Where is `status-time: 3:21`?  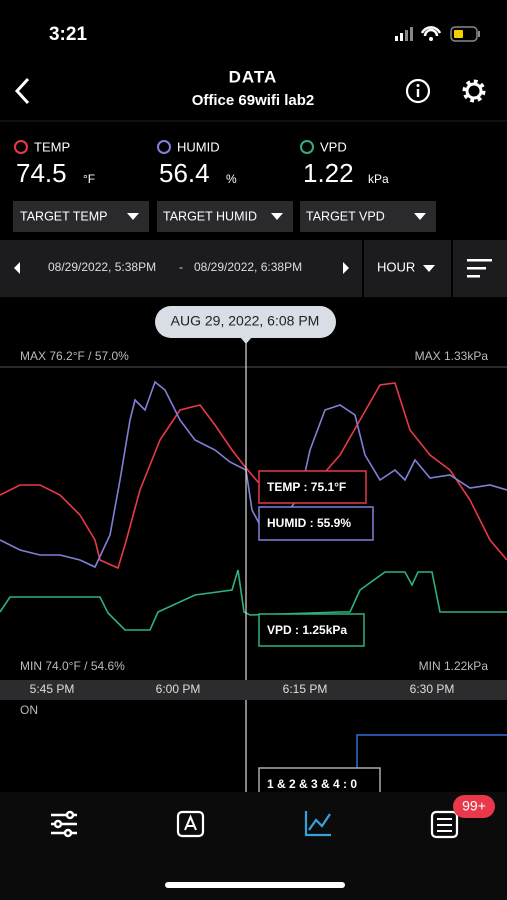 status-time: 3:21 is located at coordinates (68, 34).